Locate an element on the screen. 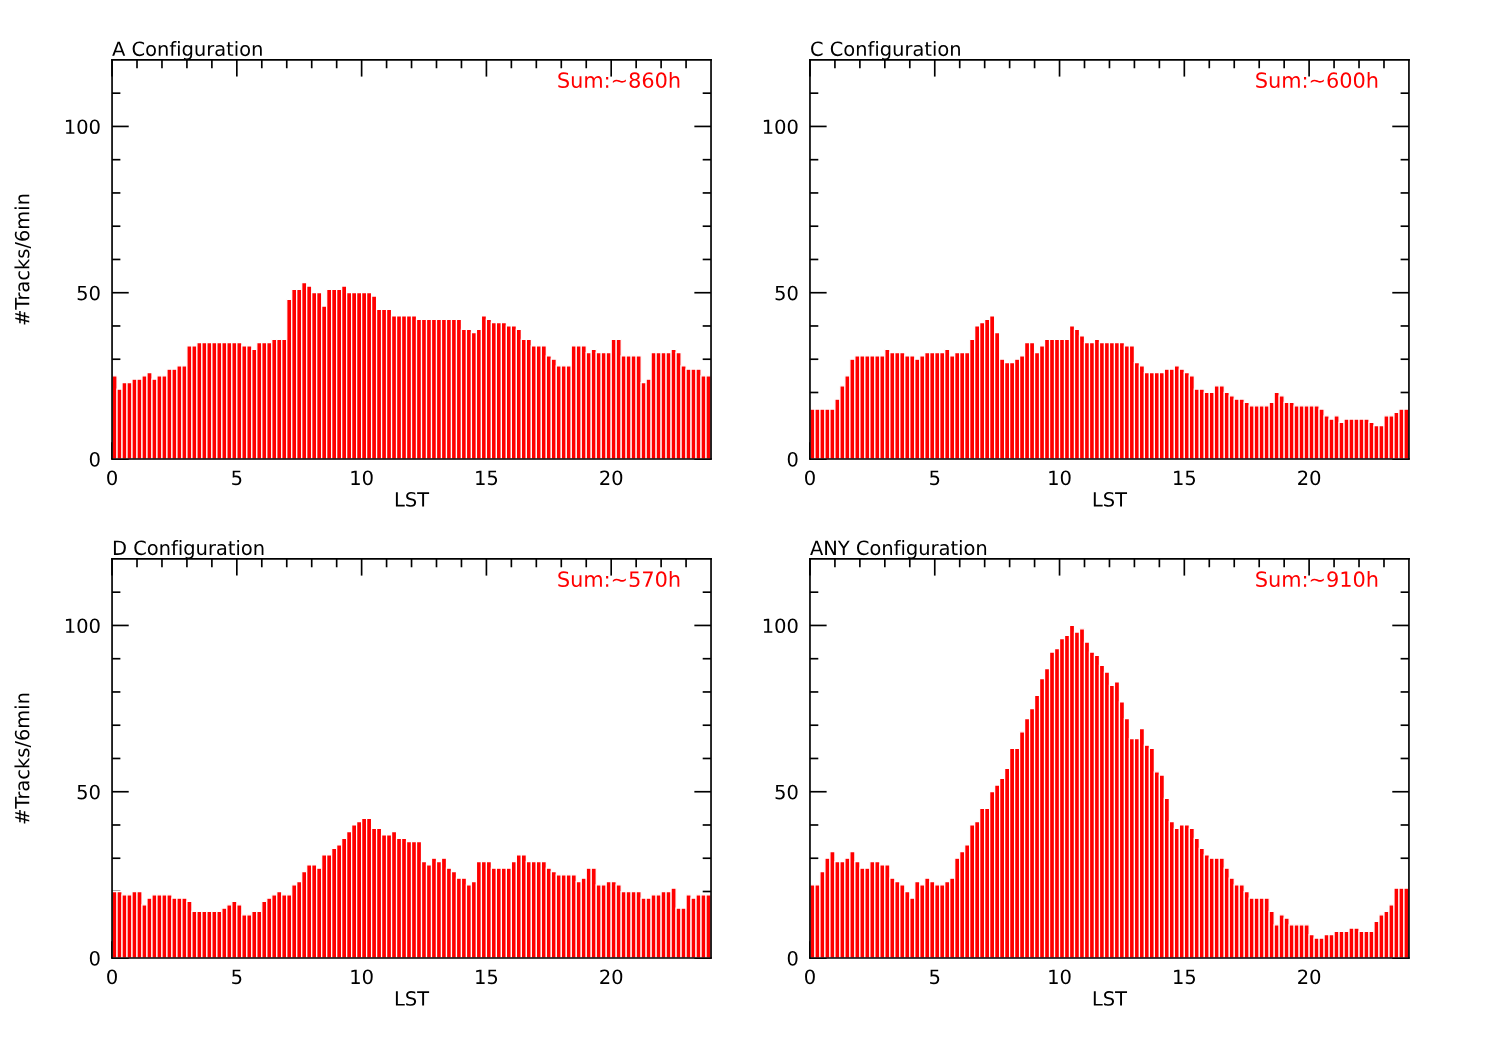  annotation: Sum:~600h is located at coordinates (1317, 80).